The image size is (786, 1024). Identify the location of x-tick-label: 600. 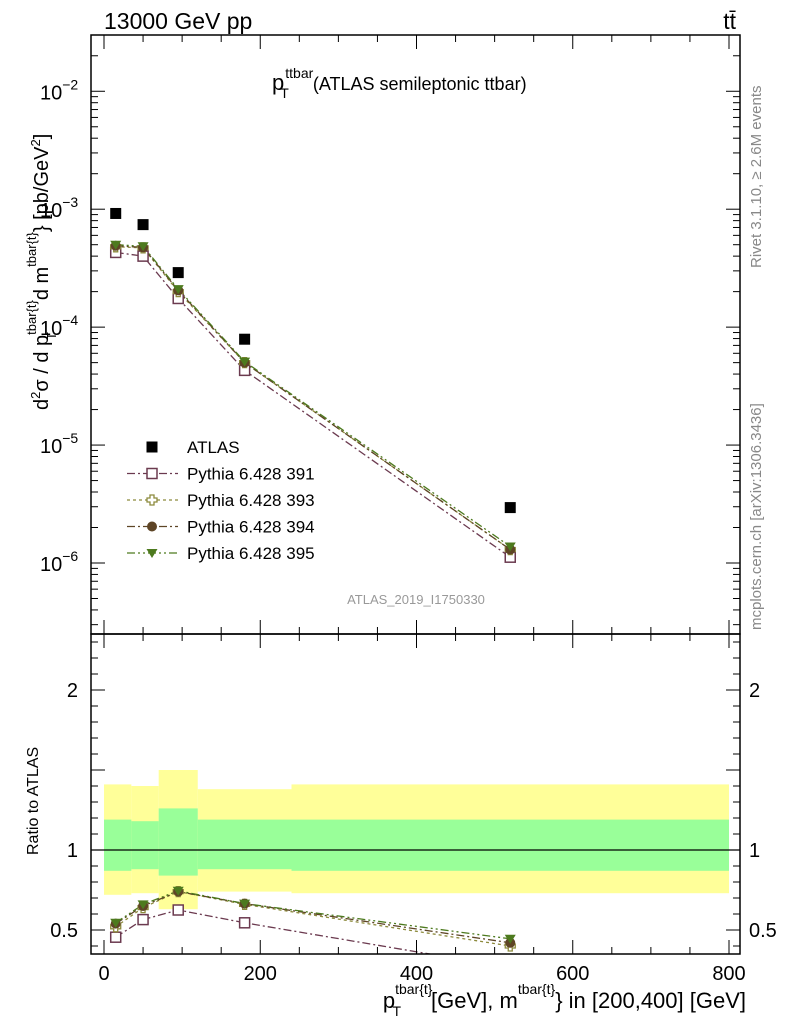
(572, 974).